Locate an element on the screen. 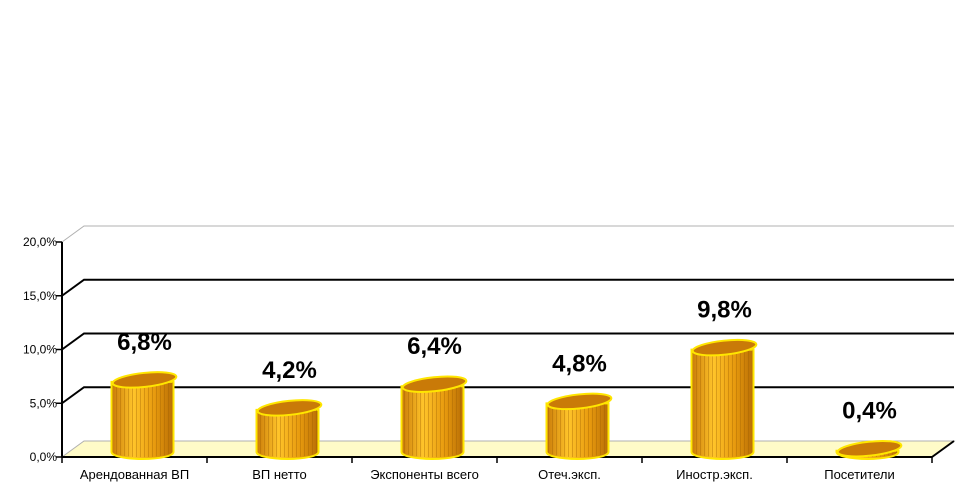  y-axis: 0,0% 5,0% 10,0% 15,0% 20,0% is located at coordinates (43, 349).